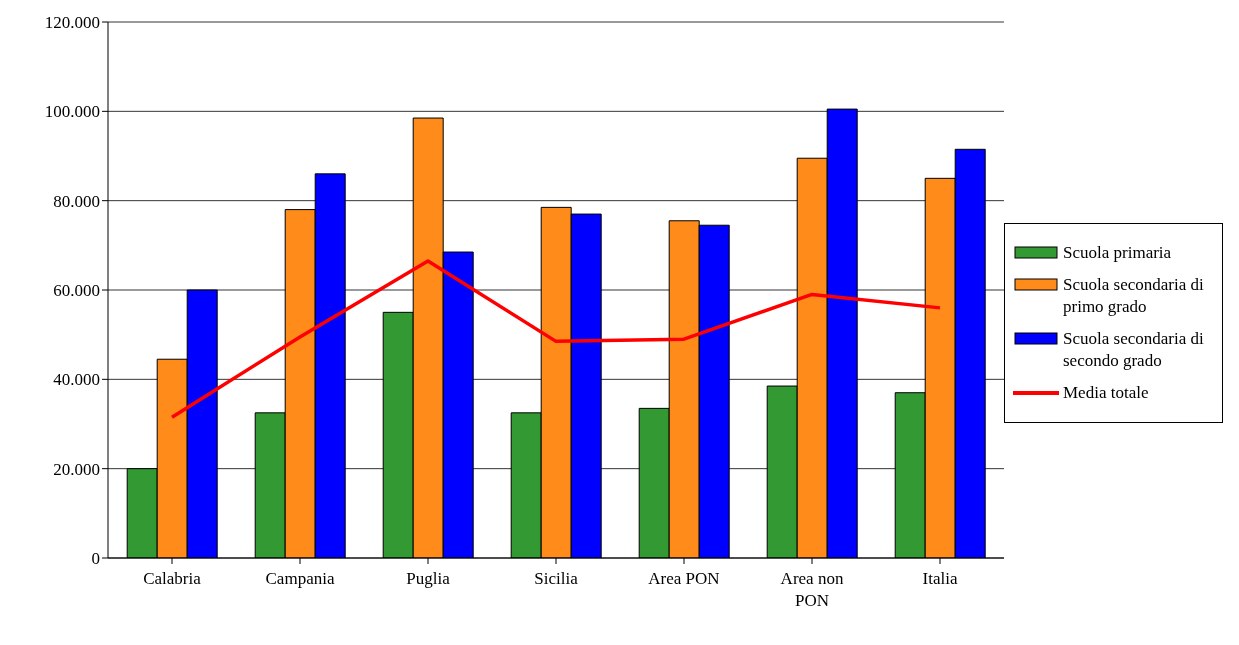 Image resolution: width=1239 pixels, height=645 pixels. Describe the element at coordinates (812, 589) in the screenshot. I see `x-tick-label: Area non PON` at that location.